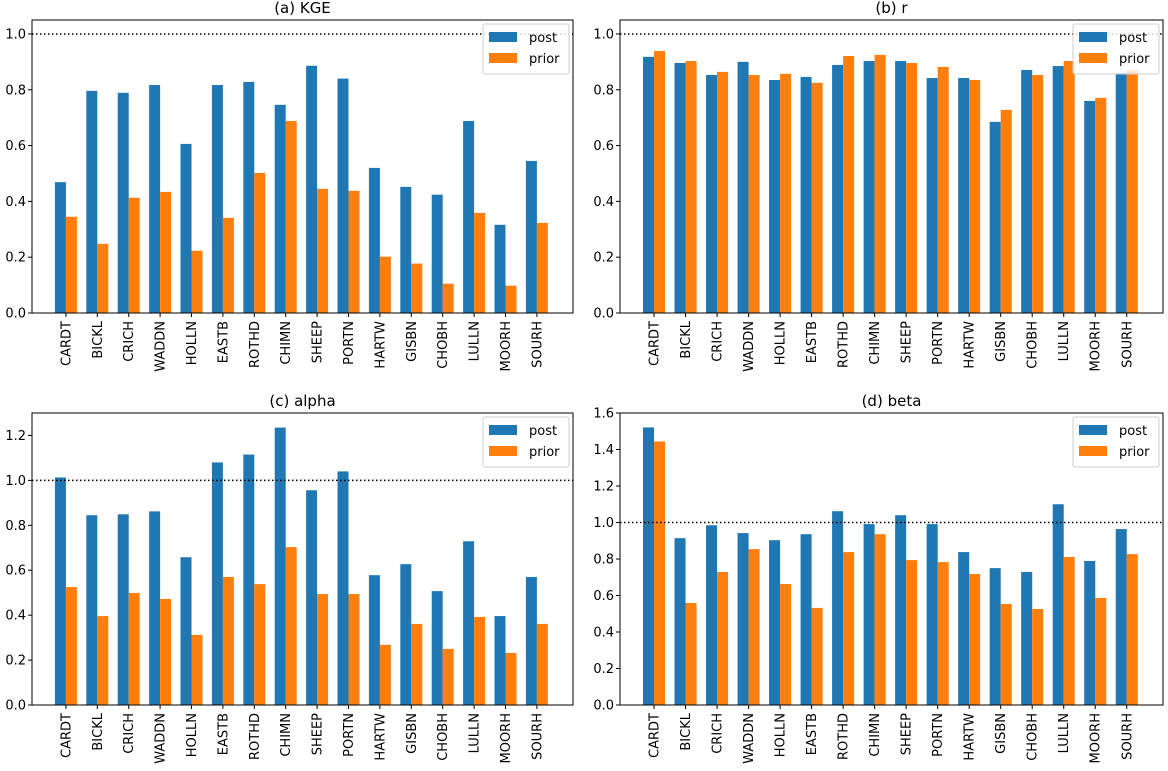 Image resolution: width=1168 pixels, height=771 pixels. Describe the element at coordinates (849, 628) in the screenshot. I see `bar-prior-rothd` at that location.